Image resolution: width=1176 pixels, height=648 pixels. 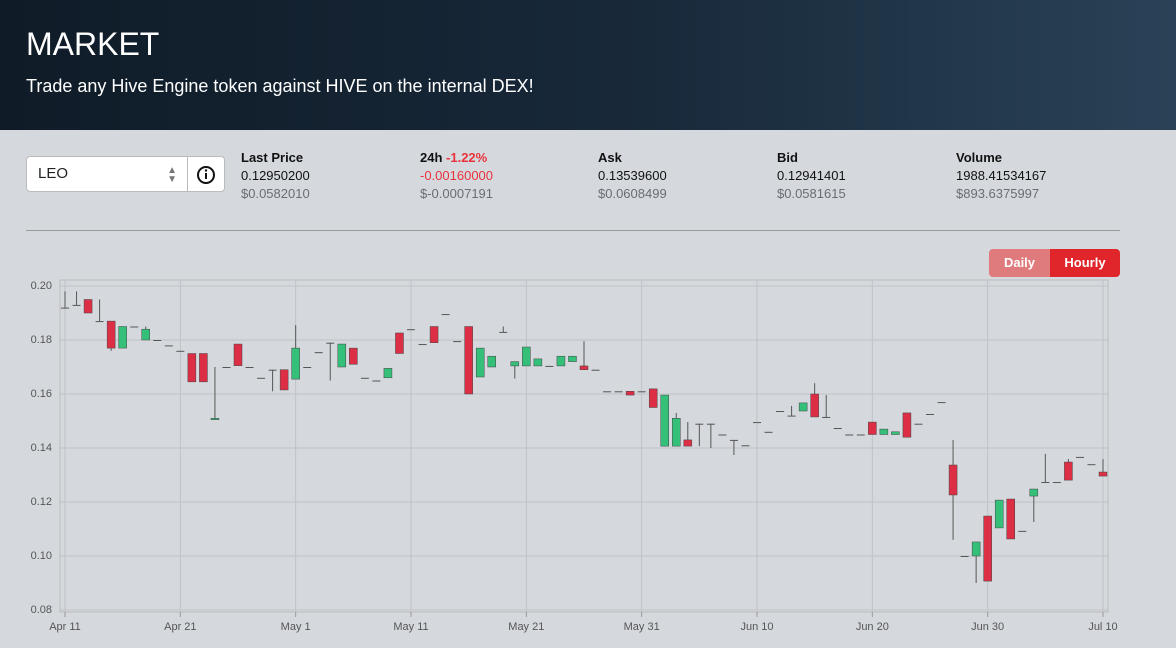 I want to click on title: MARKET, so click(x=93, y=44).